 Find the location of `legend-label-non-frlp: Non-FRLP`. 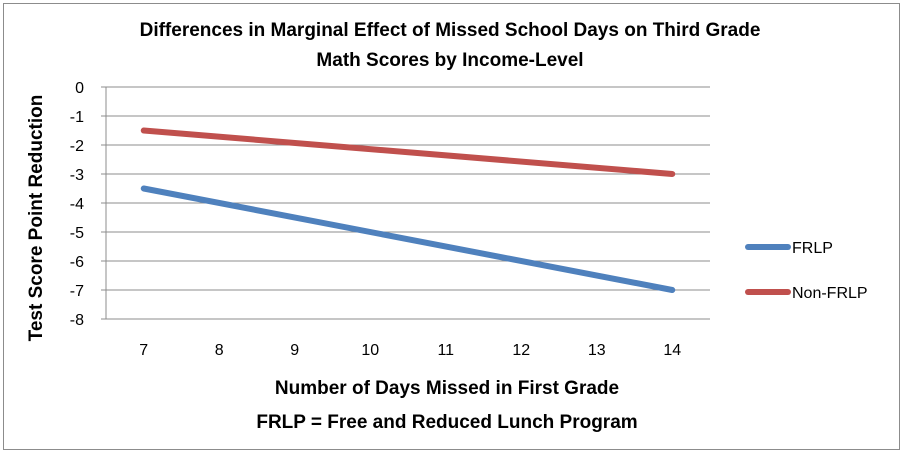

legend-label-non-frlp: Non-FRLP is located at coordinates (830, 293).